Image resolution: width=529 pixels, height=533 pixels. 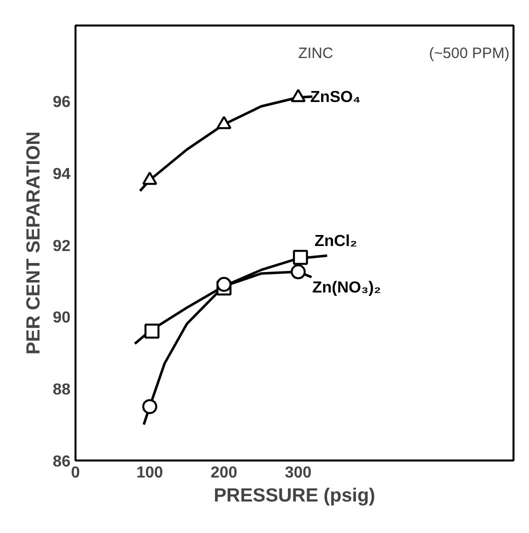 I want to click on y-tick-label: 92, so click(x=61, y=246).